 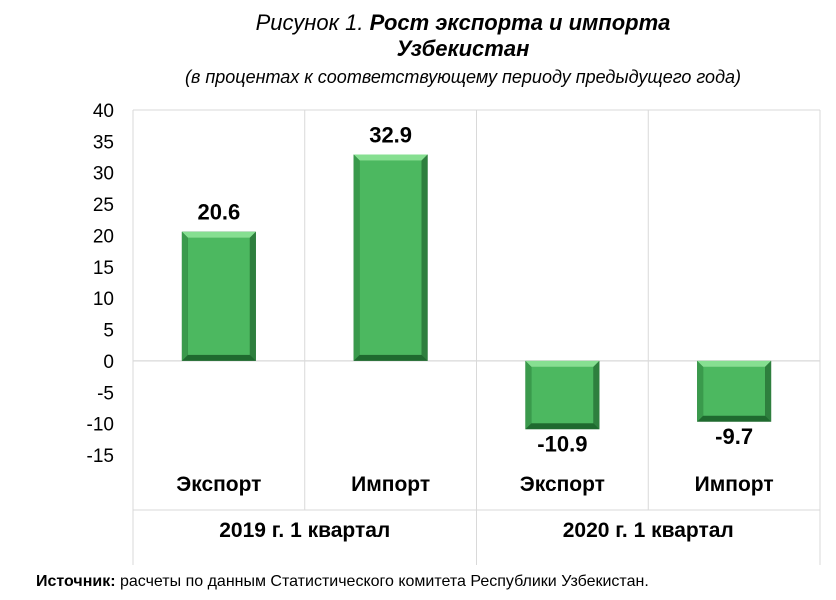 I want to click on group-label: 2019 г. 1 квартал, so click(x=304, y=530).